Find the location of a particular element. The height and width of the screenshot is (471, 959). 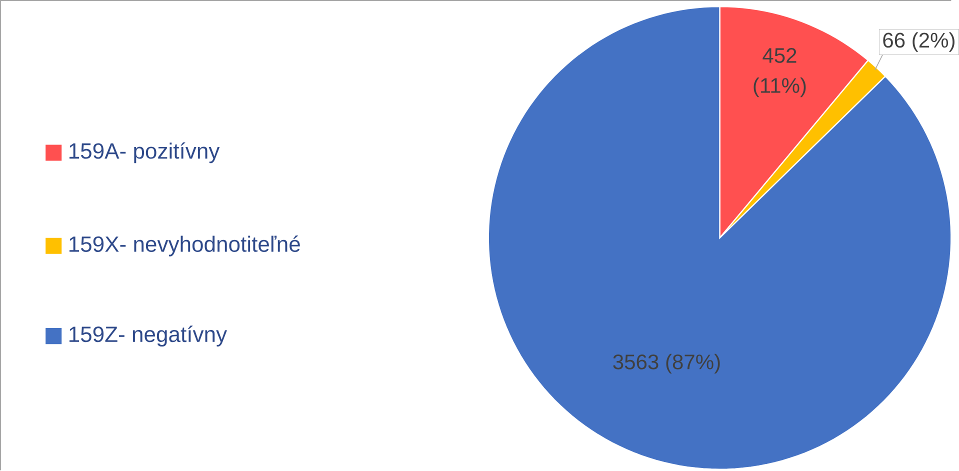

legend-label: 159Z- negatívny is located at coordinates (149, 336).